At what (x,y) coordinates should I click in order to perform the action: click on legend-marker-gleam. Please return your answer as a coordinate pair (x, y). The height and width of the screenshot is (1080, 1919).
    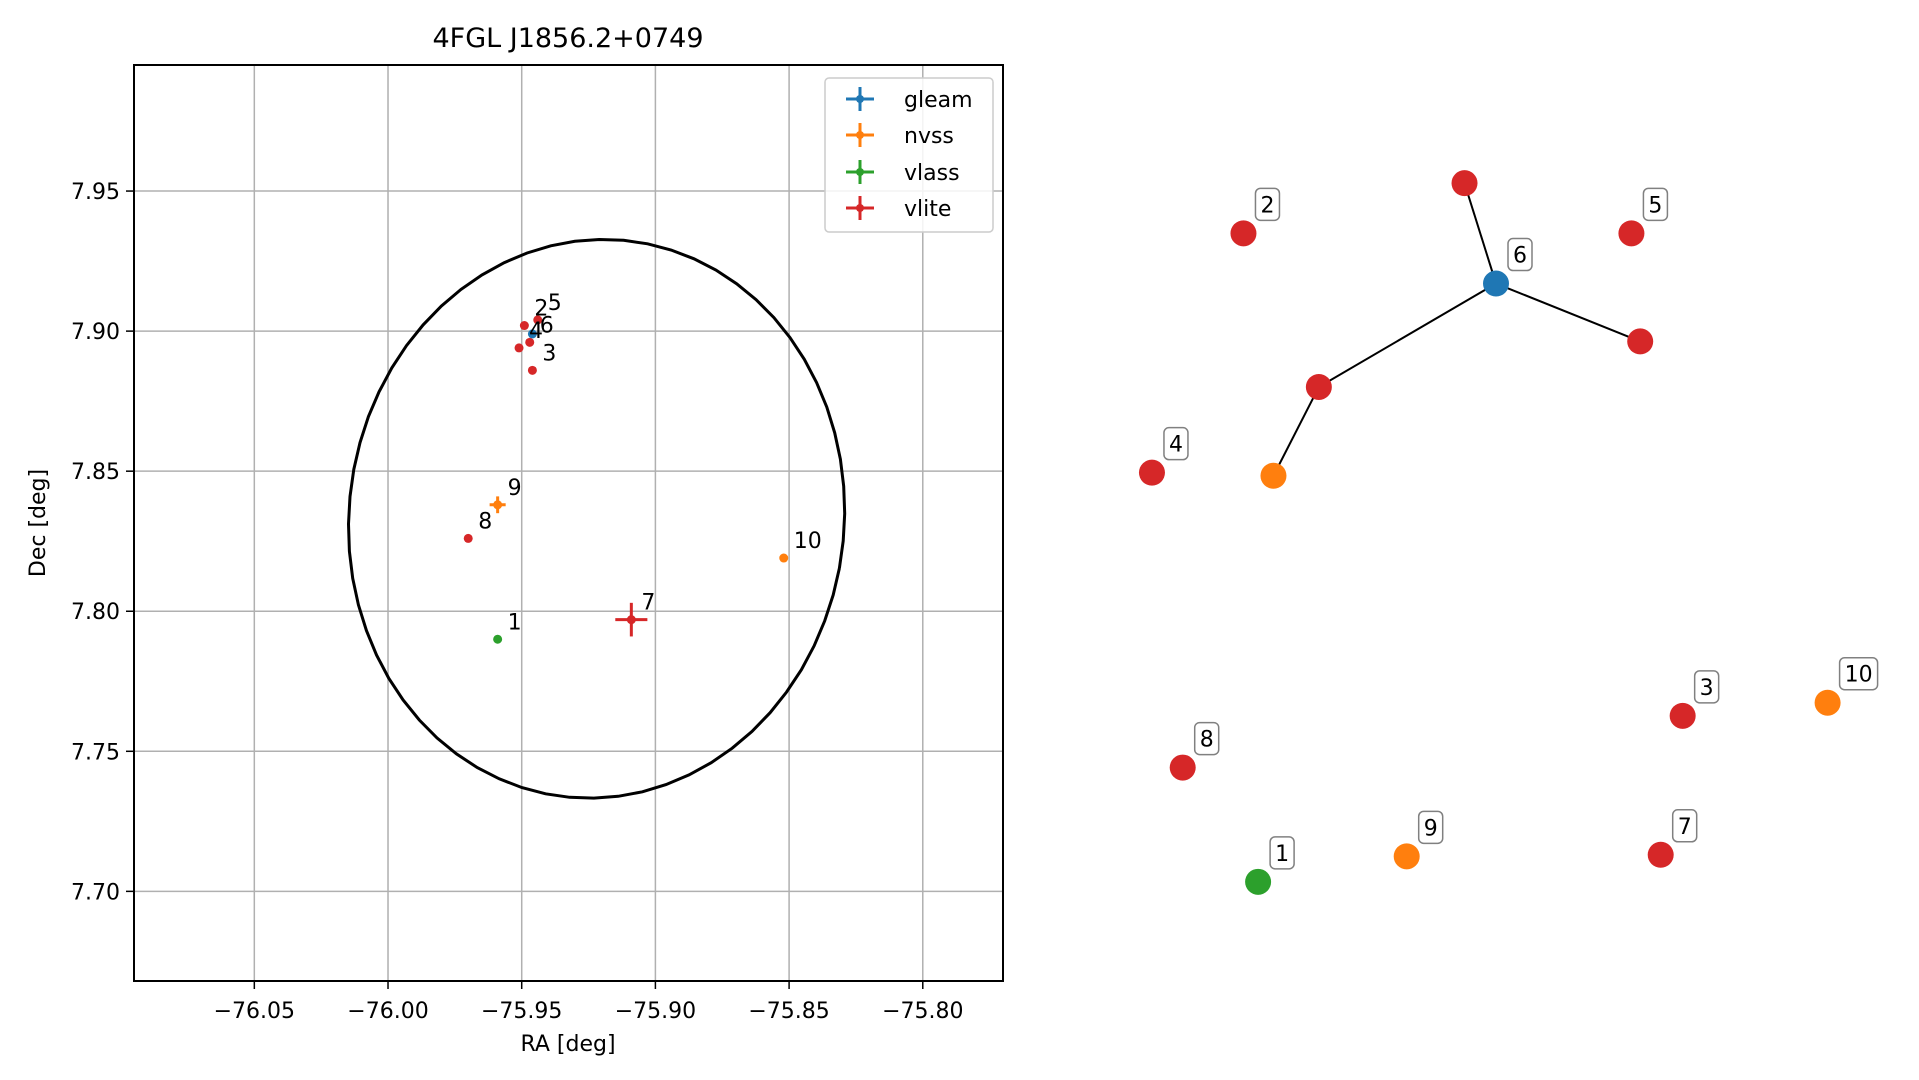
    Looking at the image, I should click on (860, 99).